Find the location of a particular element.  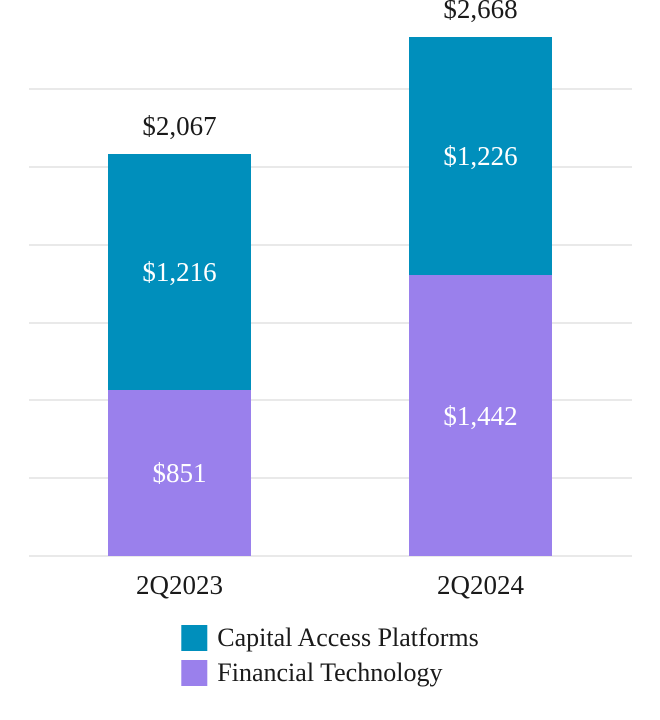

legend-label: Capital Access Platforms is located at coordinates (348, 637).